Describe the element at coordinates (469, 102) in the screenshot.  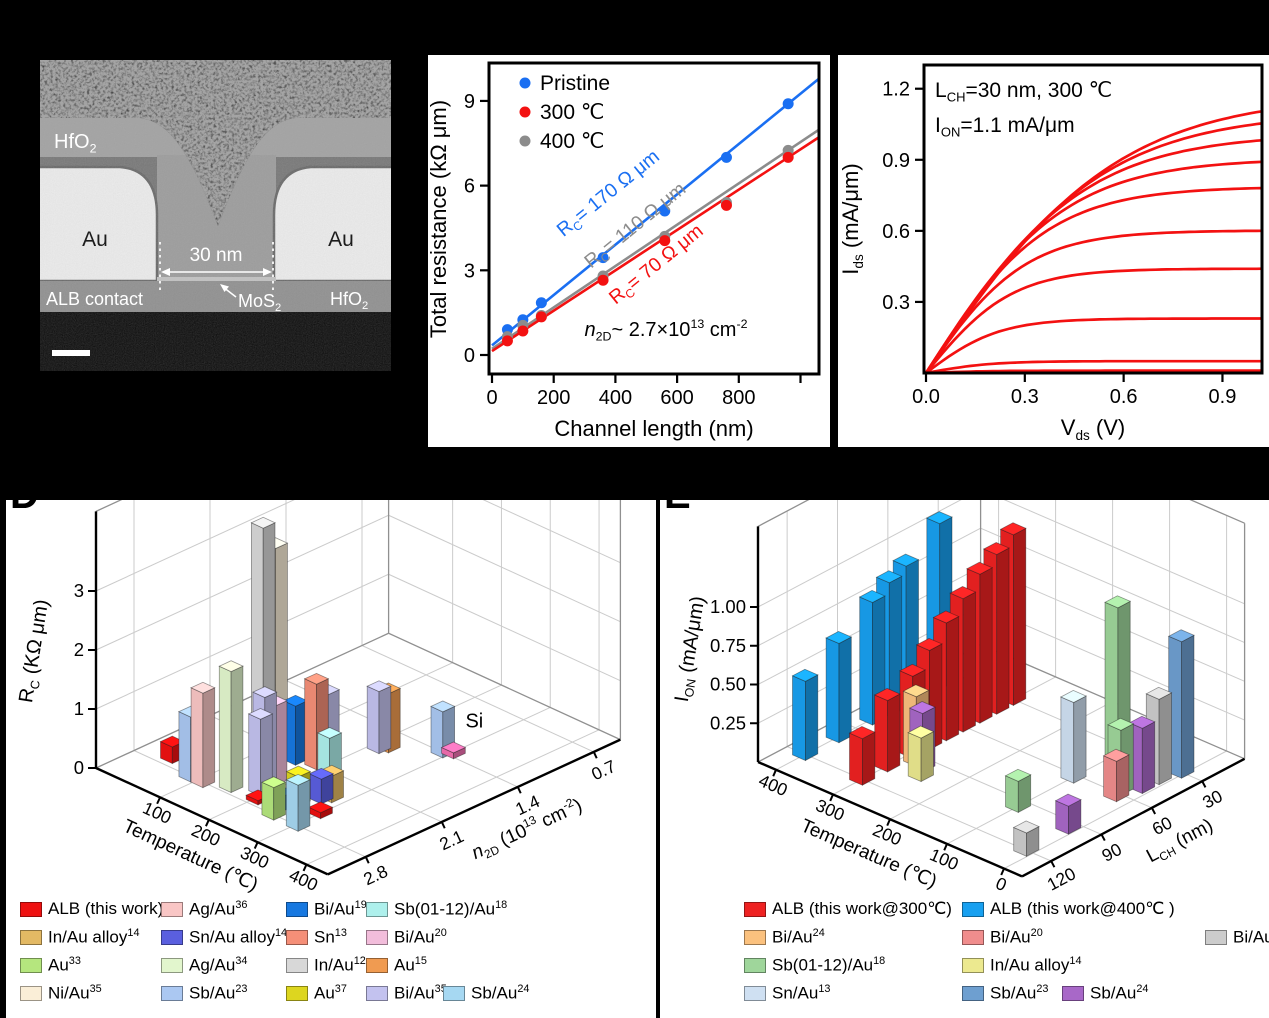
I see `tlm-y-tick-label: 9` at that location.